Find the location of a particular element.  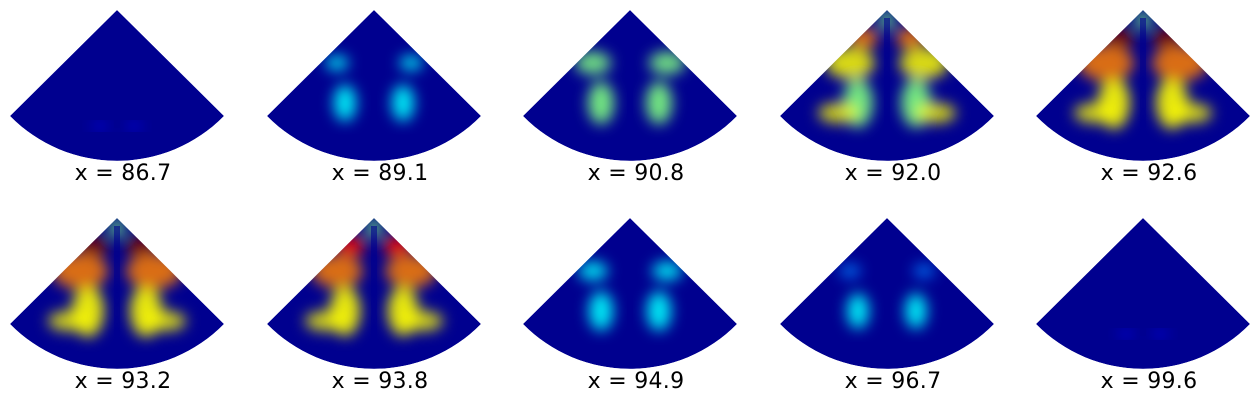

contour-panel: x = 92.6 is located at coordinates (1147, 105).